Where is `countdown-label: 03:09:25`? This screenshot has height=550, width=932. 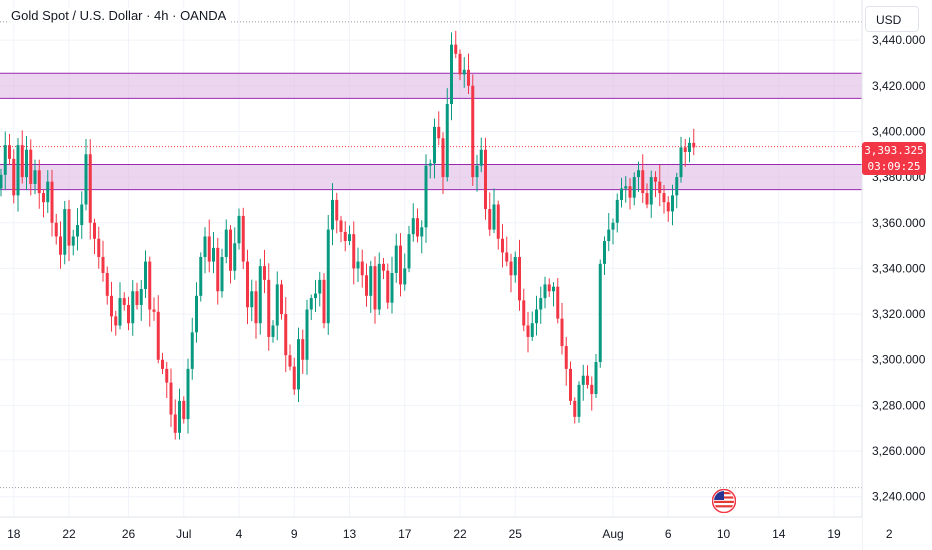
countdown-label: 03:09:25 is located at coordinates (894, 167).